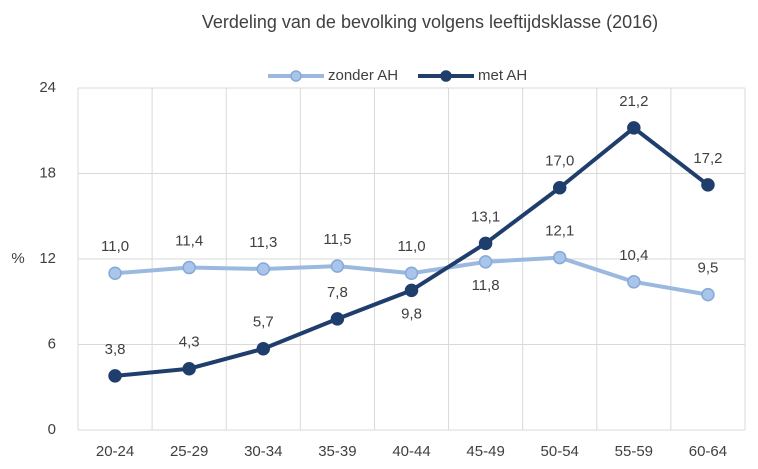 The width and height of the screenshot is (758, 469). I want to click on data-label: 4,3, so click(189, 342).